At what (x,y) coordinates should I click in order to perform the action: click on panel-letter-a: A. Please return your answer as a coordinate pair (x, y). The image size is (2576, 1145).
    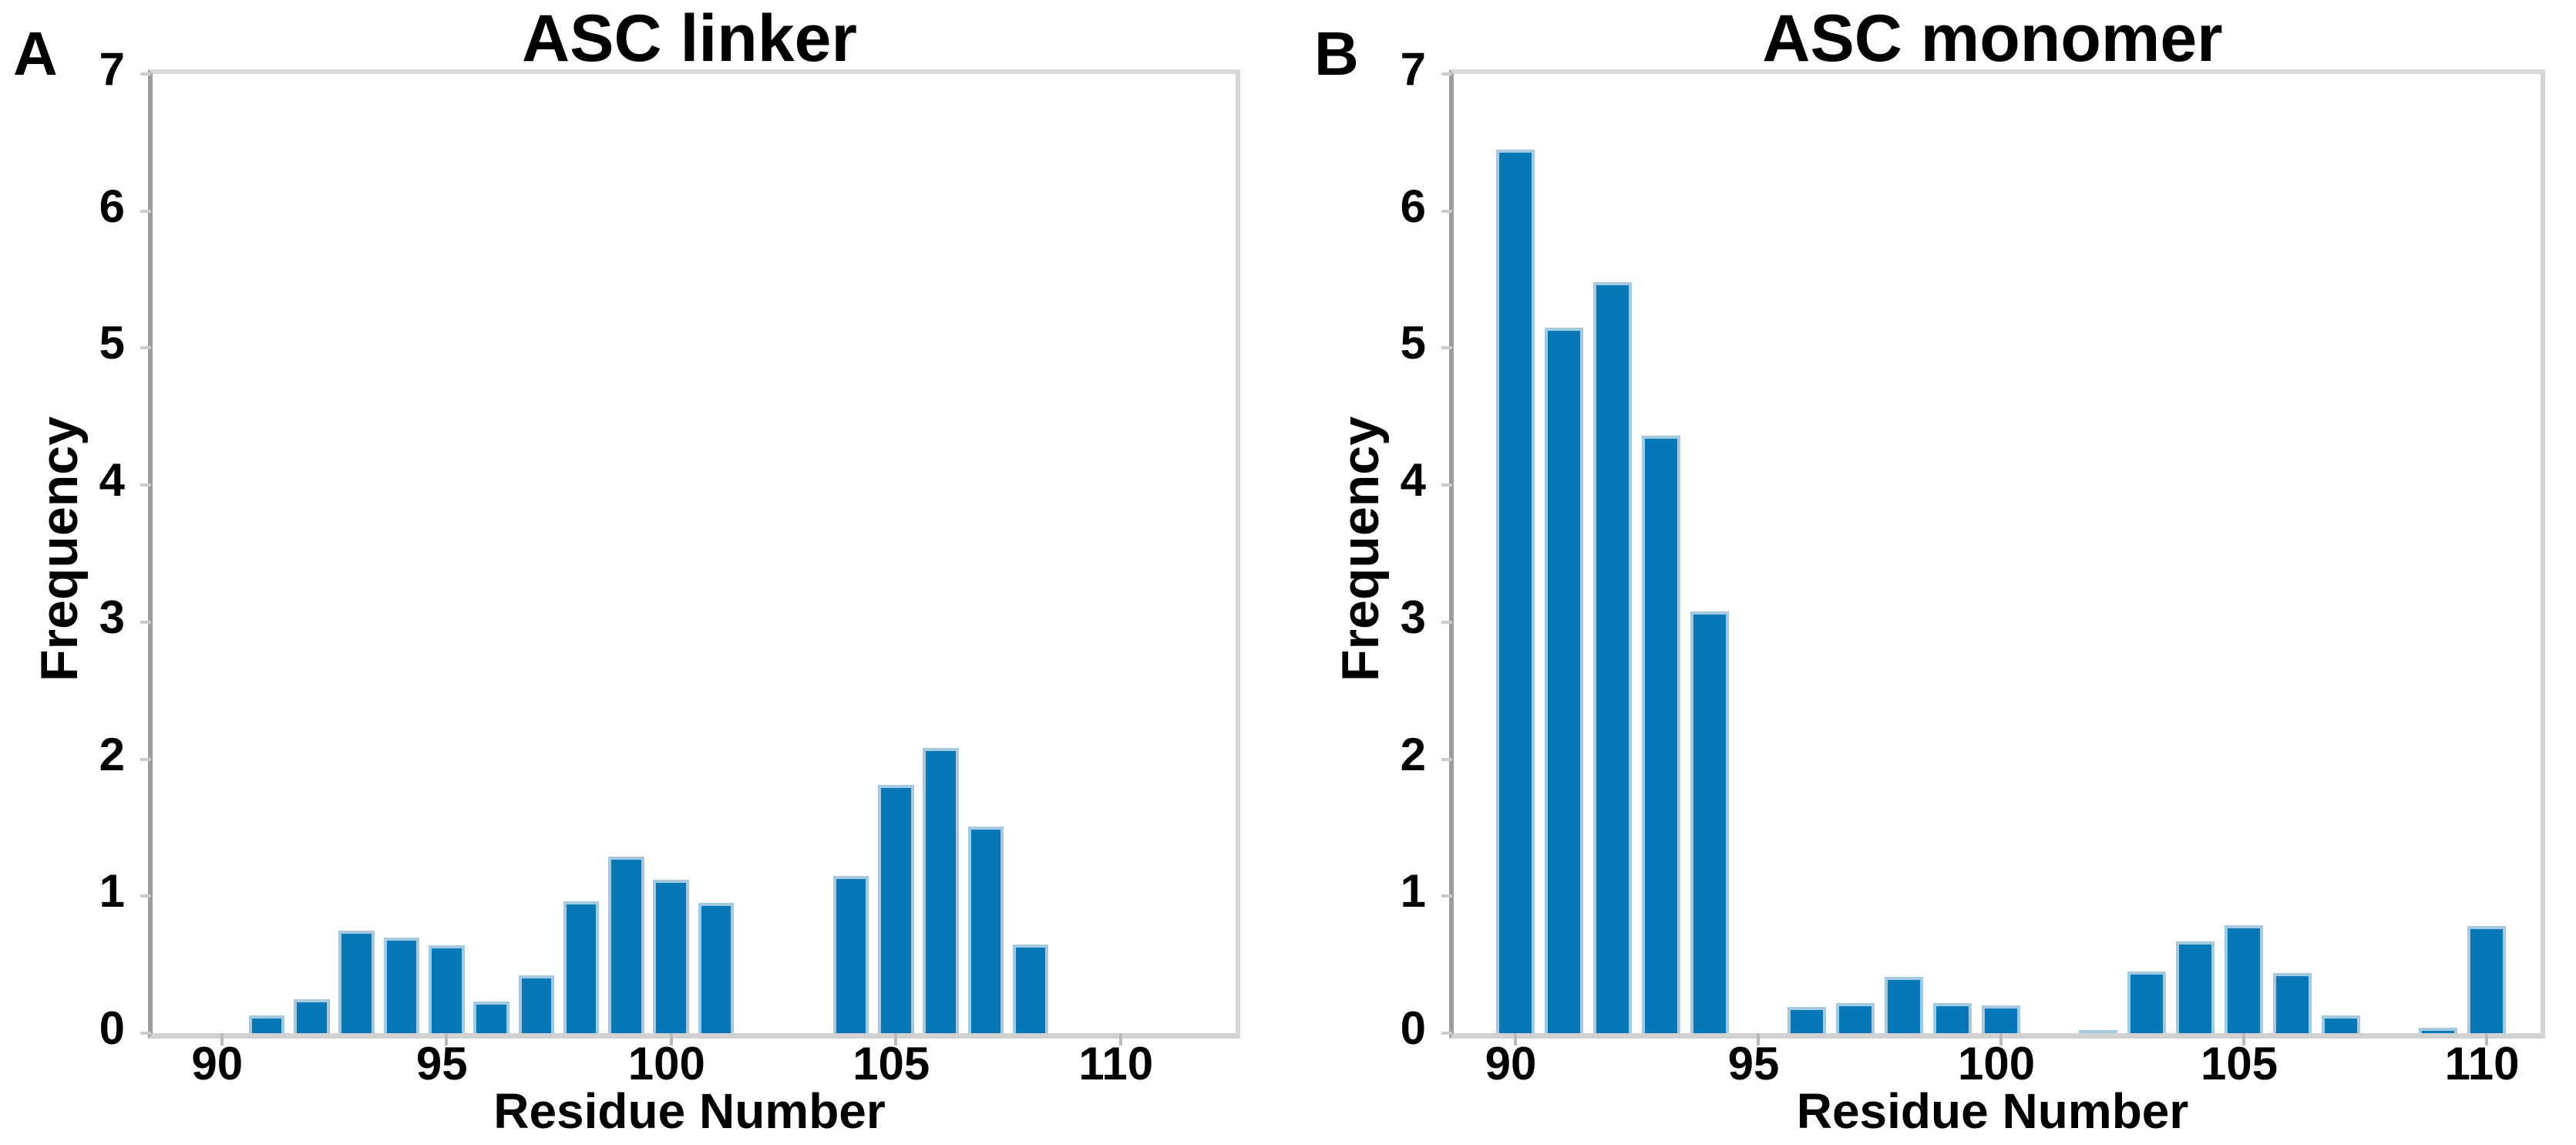
    Looking at the image, I should click on (35, 53).